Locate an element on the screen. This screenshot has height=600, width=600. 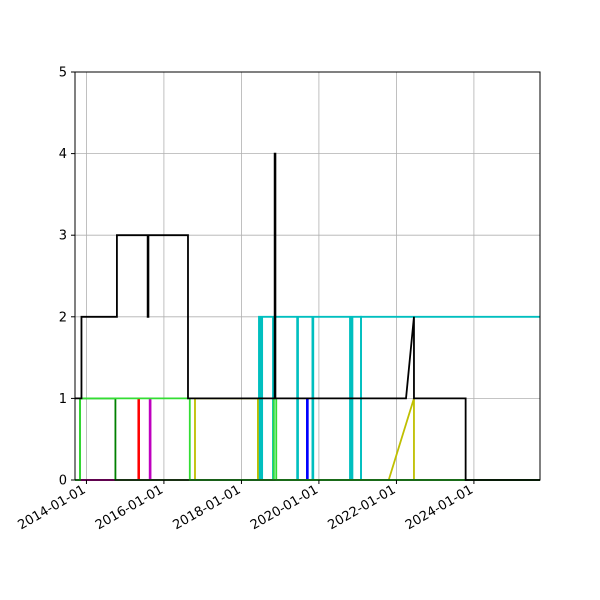
x-tick-label: 2020-01-01 is located at coordinates (284, 507).